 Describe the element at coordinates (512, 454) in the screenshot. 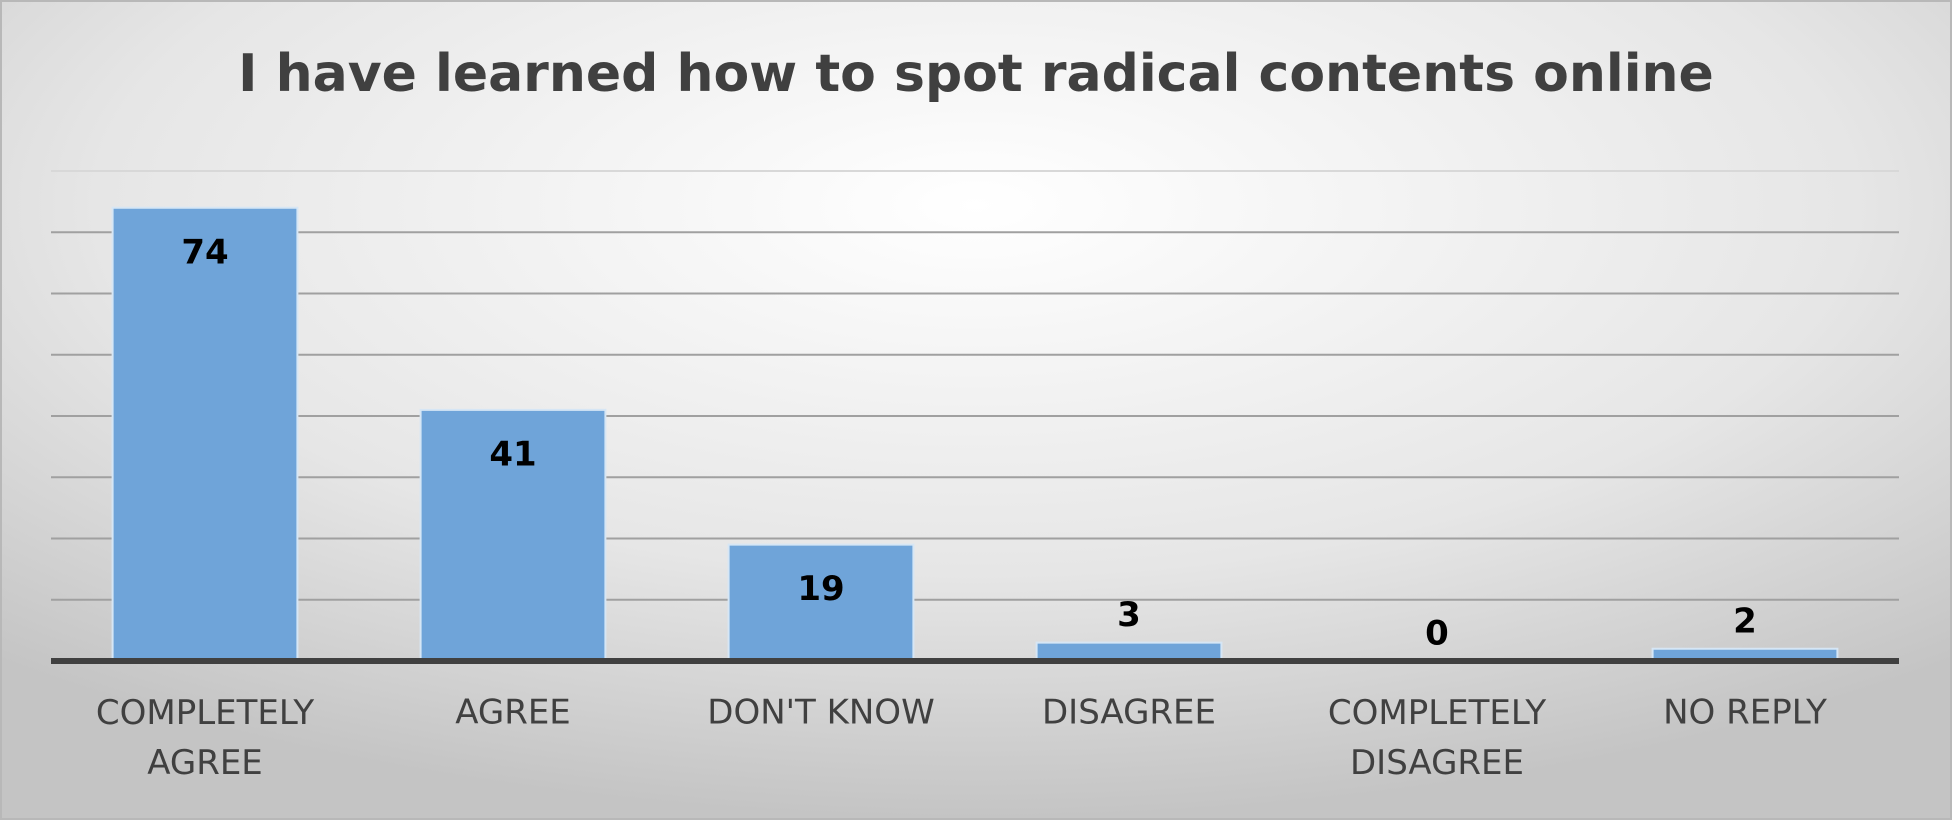

I see `data-label: 41` at that location.